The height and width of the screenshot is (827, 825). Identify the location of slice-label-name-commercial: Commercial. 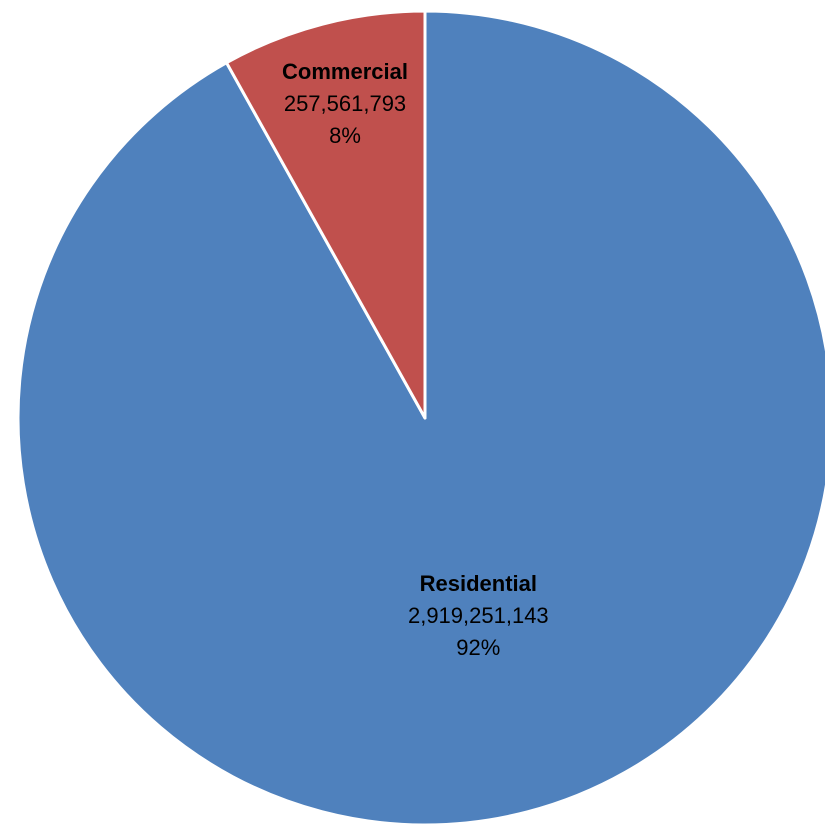
(345, 71).